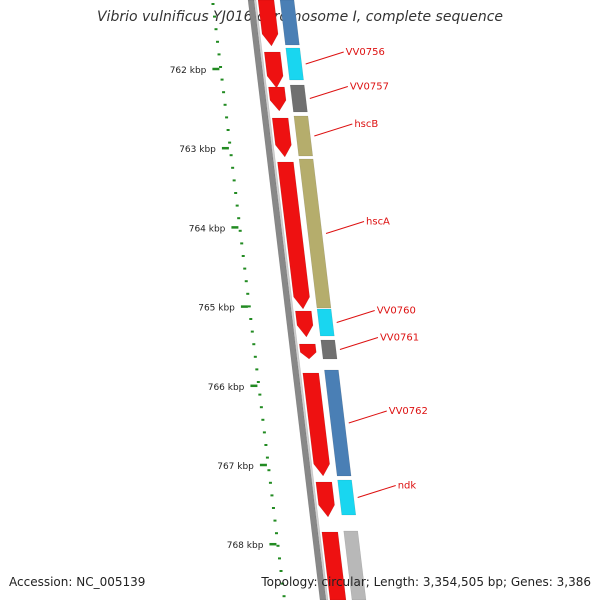 The image size is (600, 600). What do you see at coordinates (365, 52) in the screenshot?
I see `gene-label-vv0756: VV0756` at bounding box center [365, 52].